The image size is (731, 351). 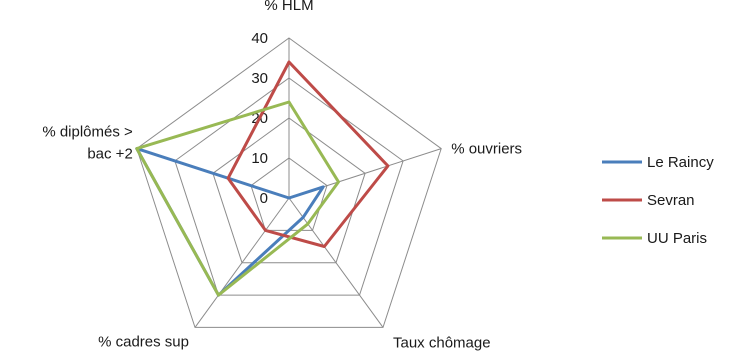 What do you see at coordinates (288, 7) in the screenshot?
I see `axis-label-0: % HLM` at bounding box center [288, 7].